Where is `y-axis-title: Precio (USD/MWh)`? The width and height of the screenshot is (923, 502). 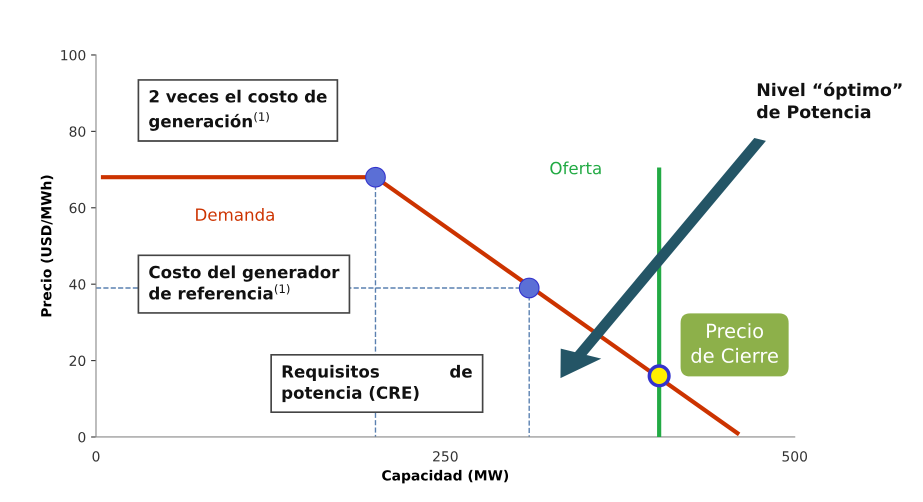 y-axis-title: Precio (USD/MWh) is located at coordinates (47, 245).